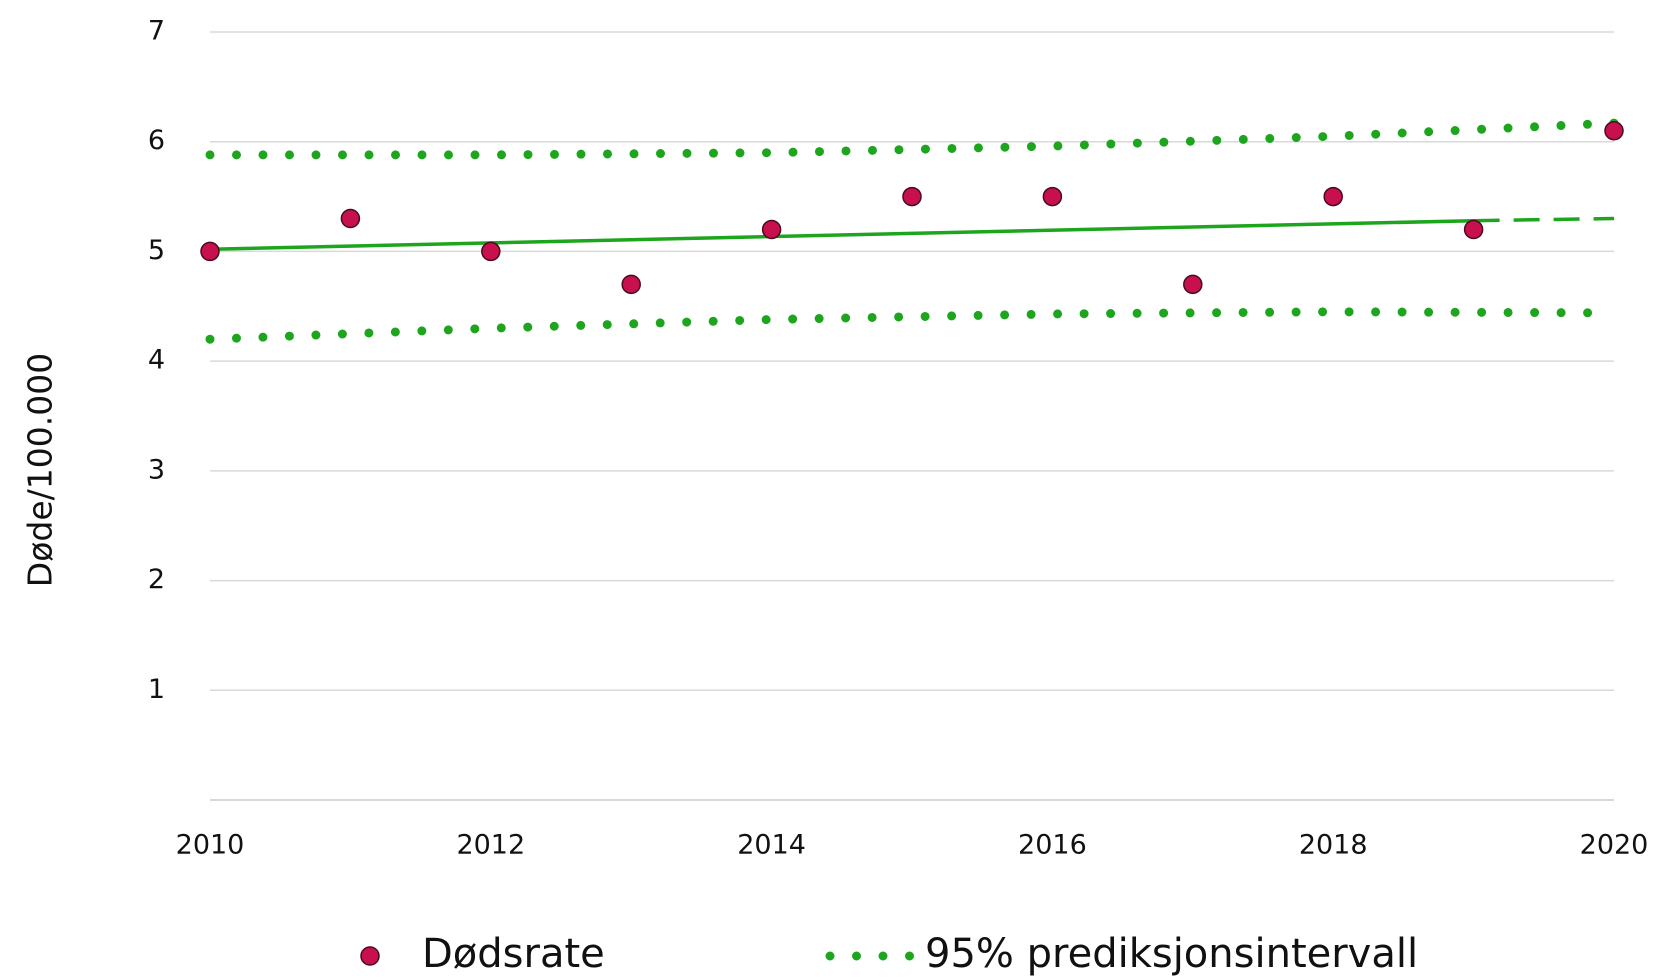 The height and width of the screenshot is (980, 1658). I want to click on legend-marker, so click(370, 956).